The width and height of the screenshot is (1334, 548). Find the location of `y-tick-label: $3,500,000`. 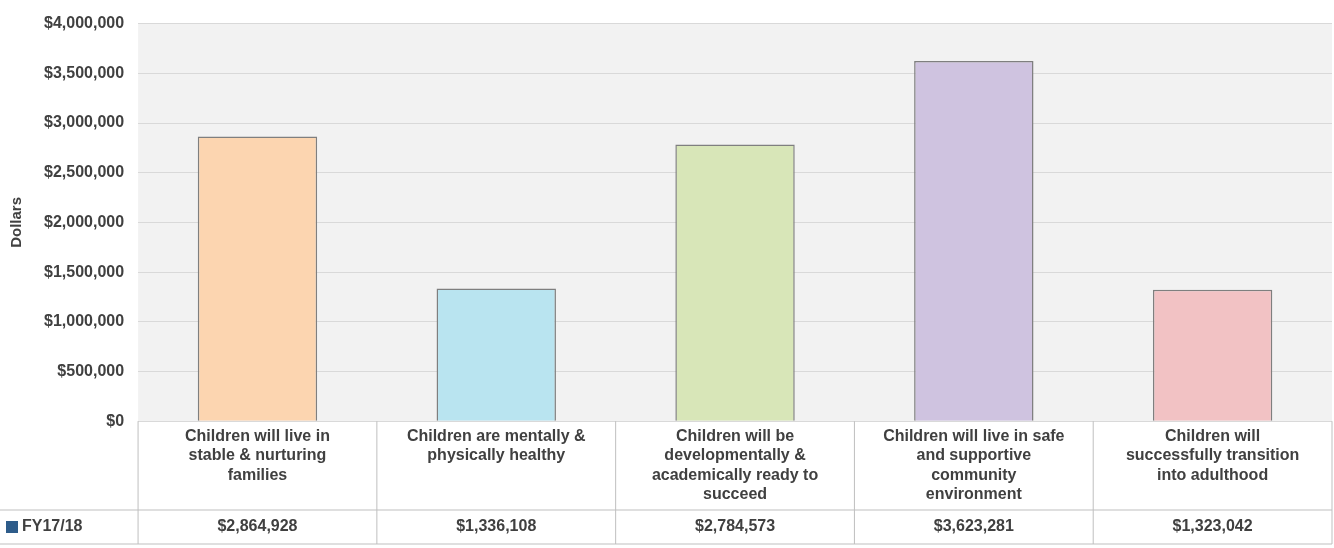

y-tick-label: $3,500,000 is located at coordinates (84, 72).